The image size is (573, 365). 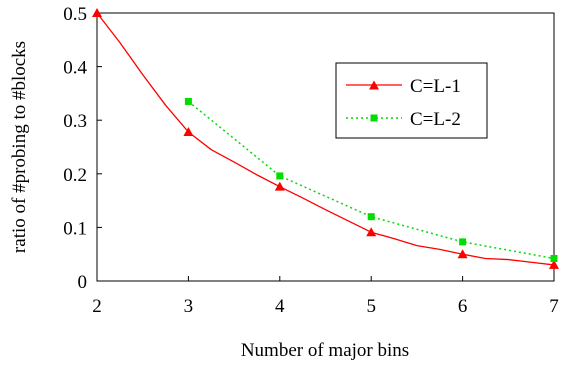 I want to click on x-axis-ticks: 2 3 4 5 6 7, so click(x=325, y=296).